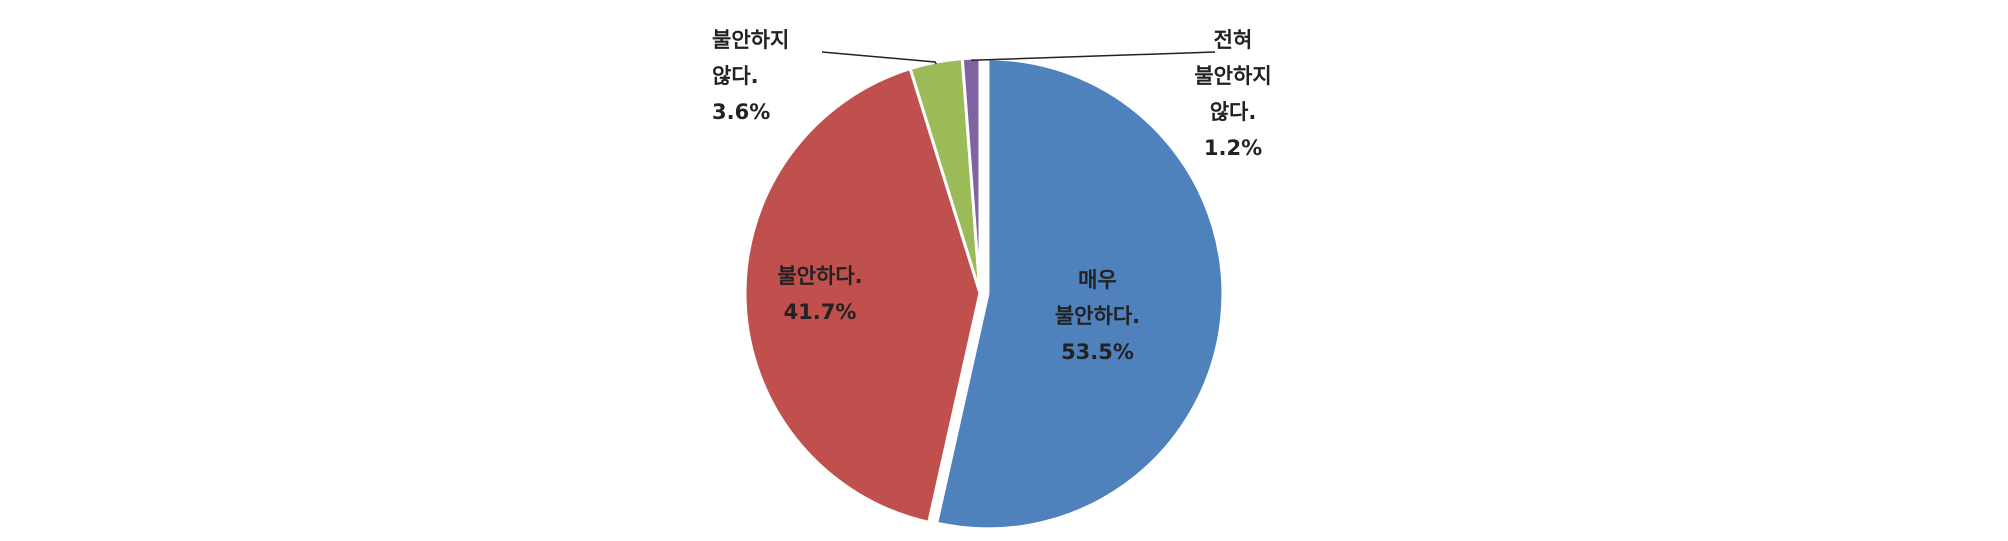 This screenshot has height=541, width=2008. Describe the element at coordinates (820, 312) in the screenshot. I see `value-label: 41.7%` at that location.